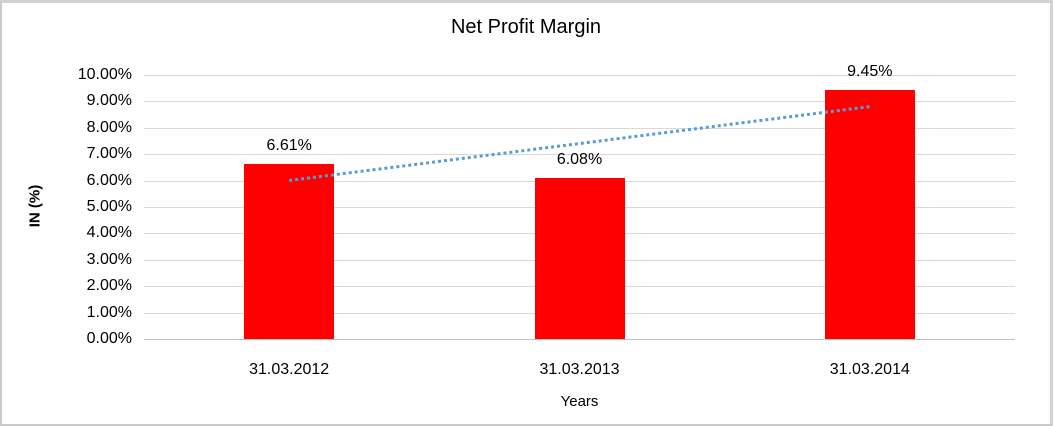  I want to click on linear-trendline, so click(580, 144).